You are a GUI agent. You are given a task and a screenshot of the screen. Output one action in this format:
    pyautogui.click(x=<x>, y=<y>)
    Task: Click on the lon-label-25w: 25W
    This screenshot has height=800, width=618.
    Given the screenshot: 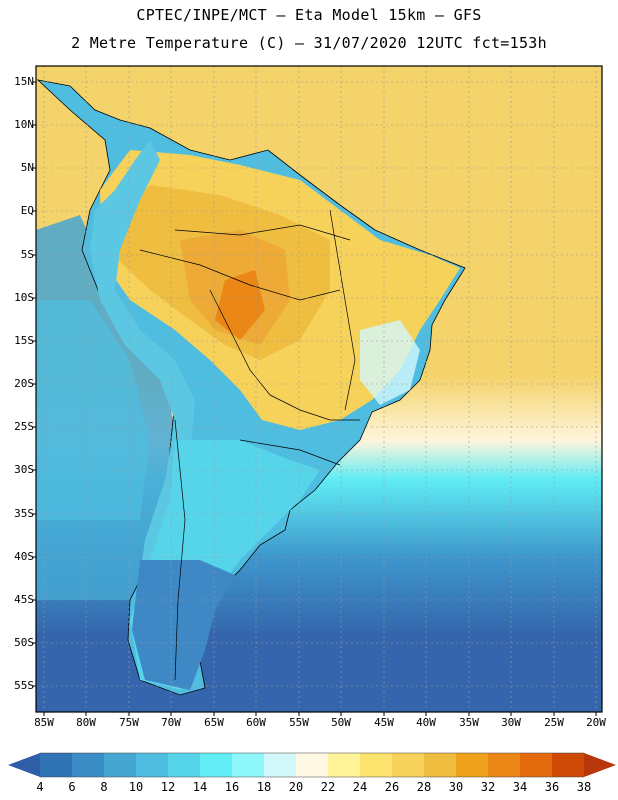 What is the action you would take?
    pyautogui.click(x=554, y=722)
    